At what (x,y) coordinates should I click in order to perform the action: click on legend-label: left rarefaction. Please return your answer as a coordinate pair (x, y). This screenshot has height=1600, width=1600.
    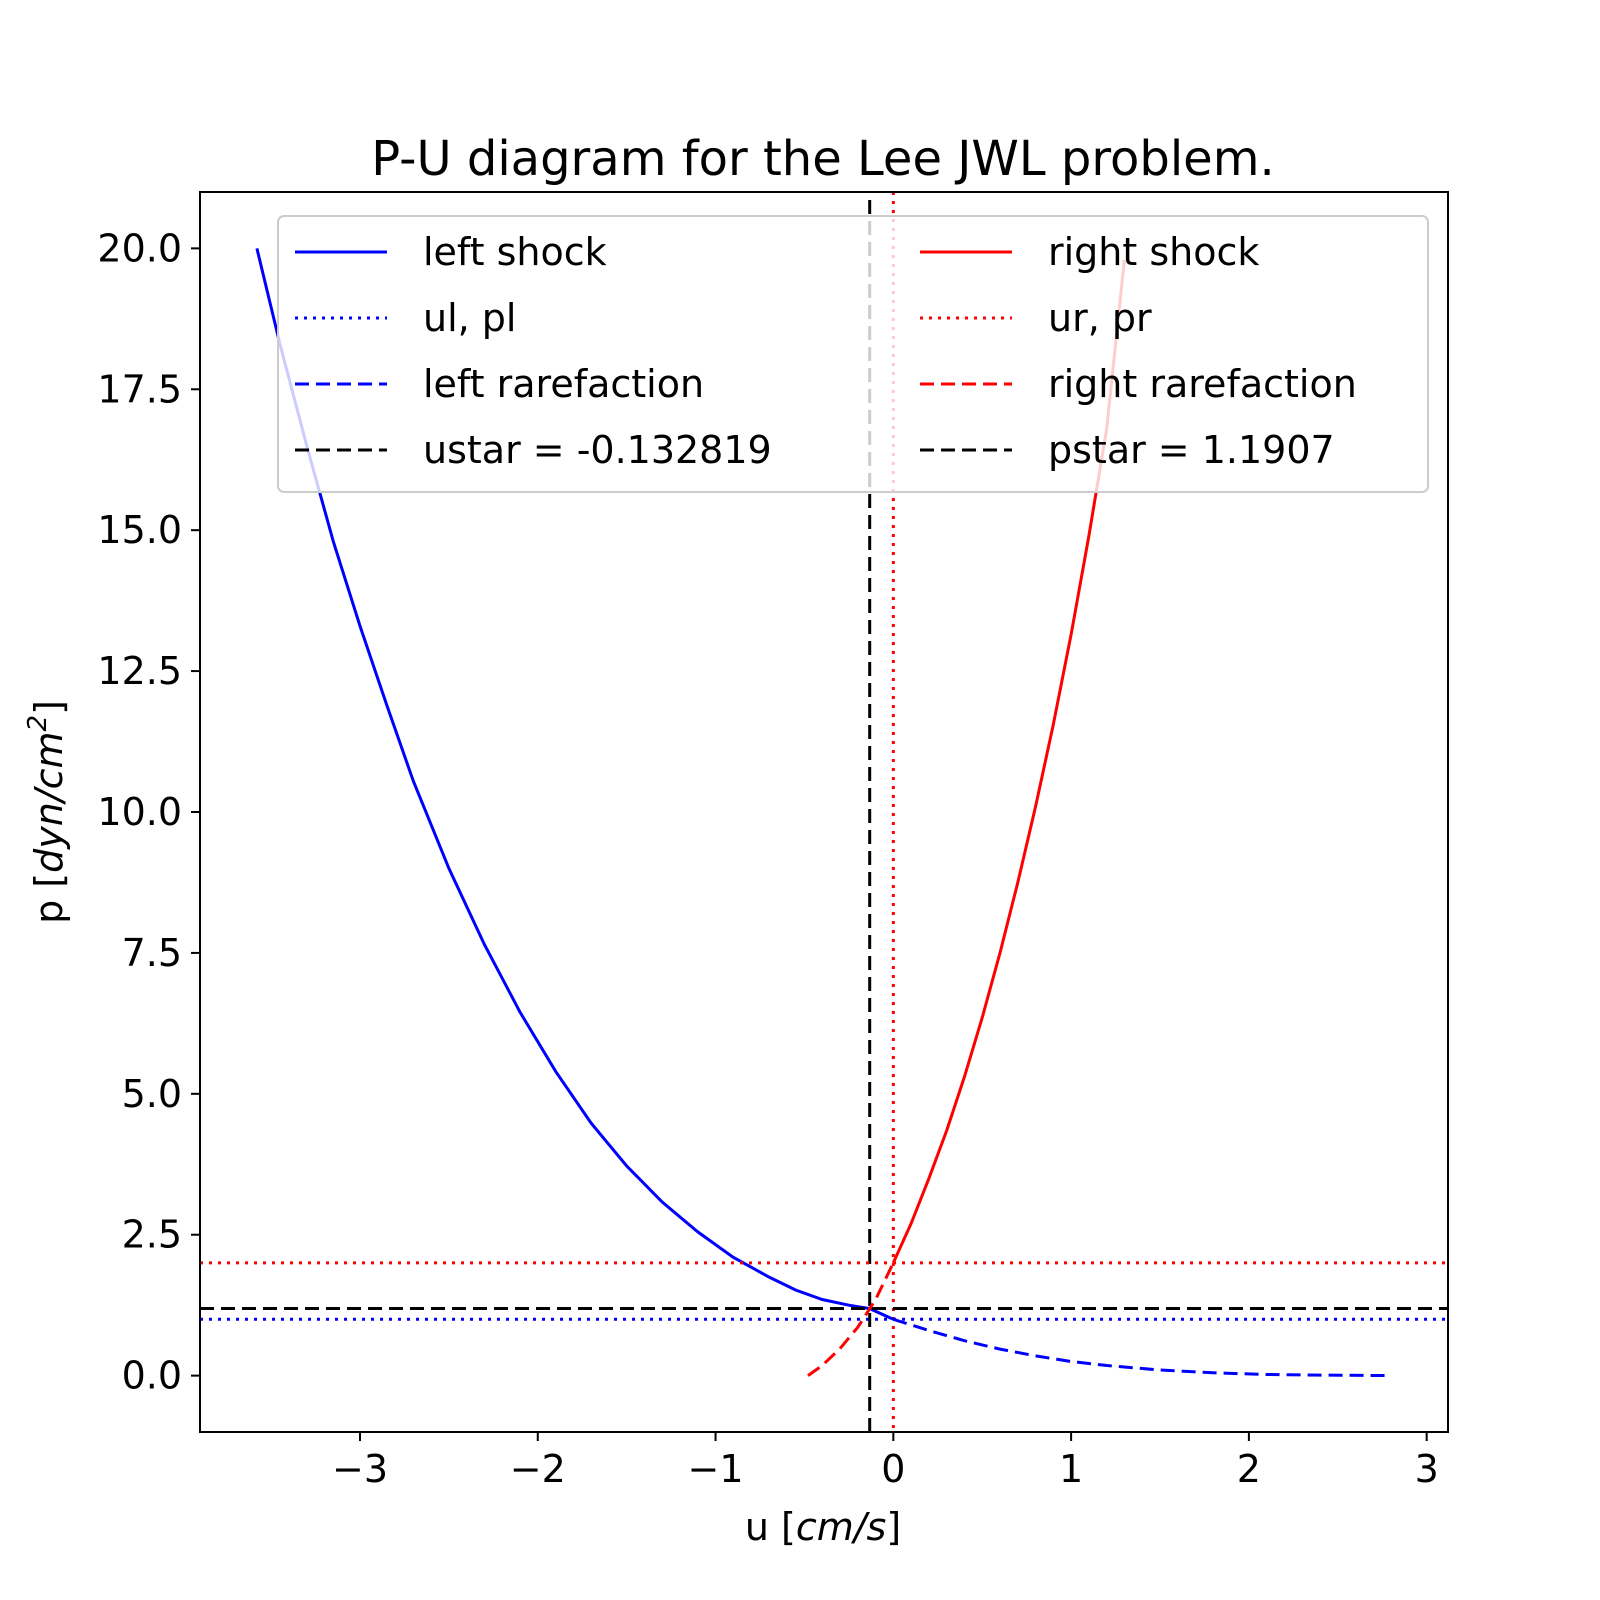
    Looking at the image, I should click on (563, 384).